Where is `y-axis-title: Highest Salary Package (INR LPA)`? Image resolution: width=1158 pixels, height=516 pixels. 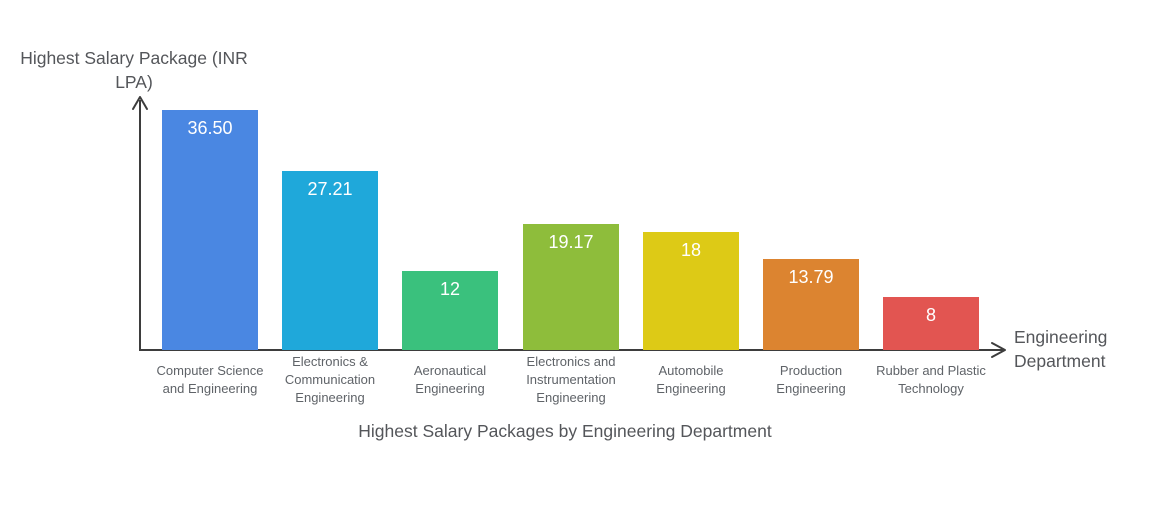
y-axis-title: Highest Salary Package (INR LPA) is located at coordinates (134, 70).